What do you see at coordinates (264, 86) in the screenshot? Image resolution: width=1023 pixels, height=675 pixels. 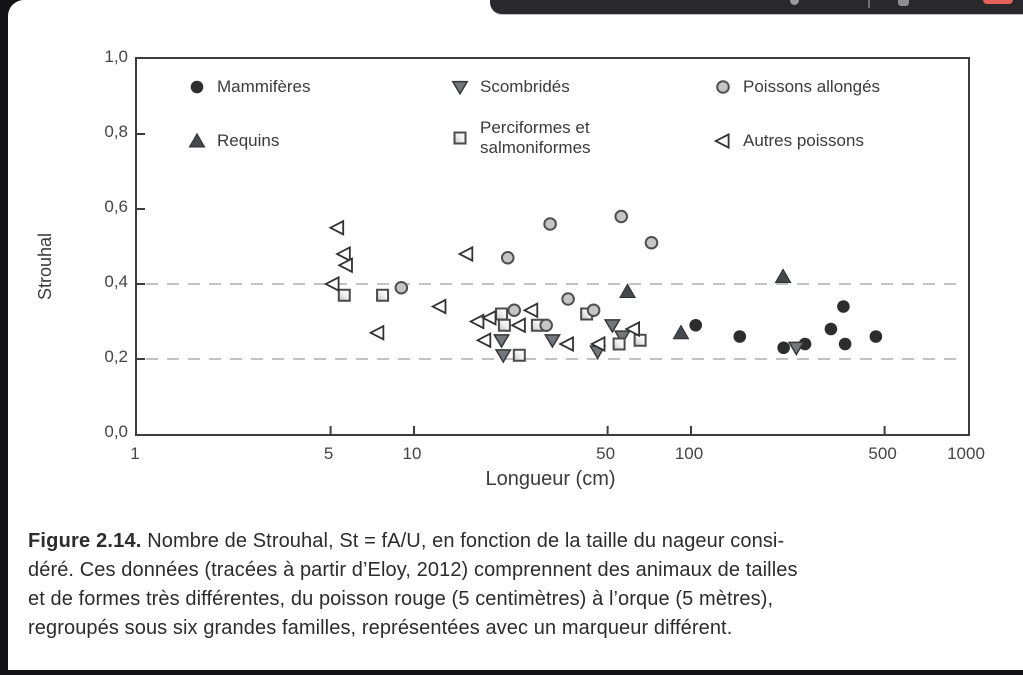 I see `legend-label: Mammifères` at bounding box center [264, 86].